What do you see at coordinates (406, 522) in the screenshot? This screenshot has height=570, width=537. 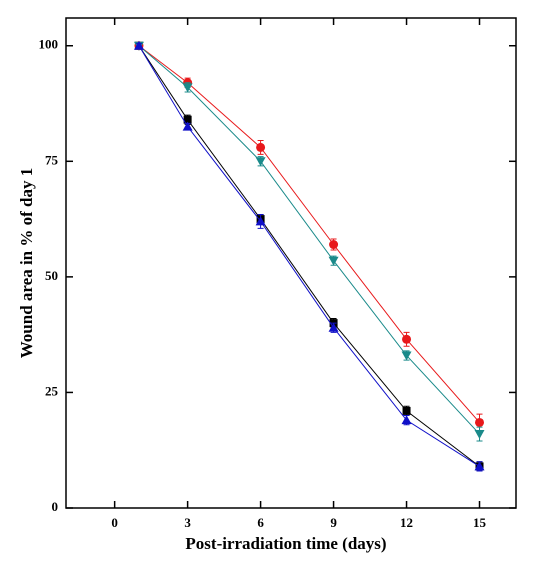 I see `x-tick-label: 12` at bounding box center [406, 522].